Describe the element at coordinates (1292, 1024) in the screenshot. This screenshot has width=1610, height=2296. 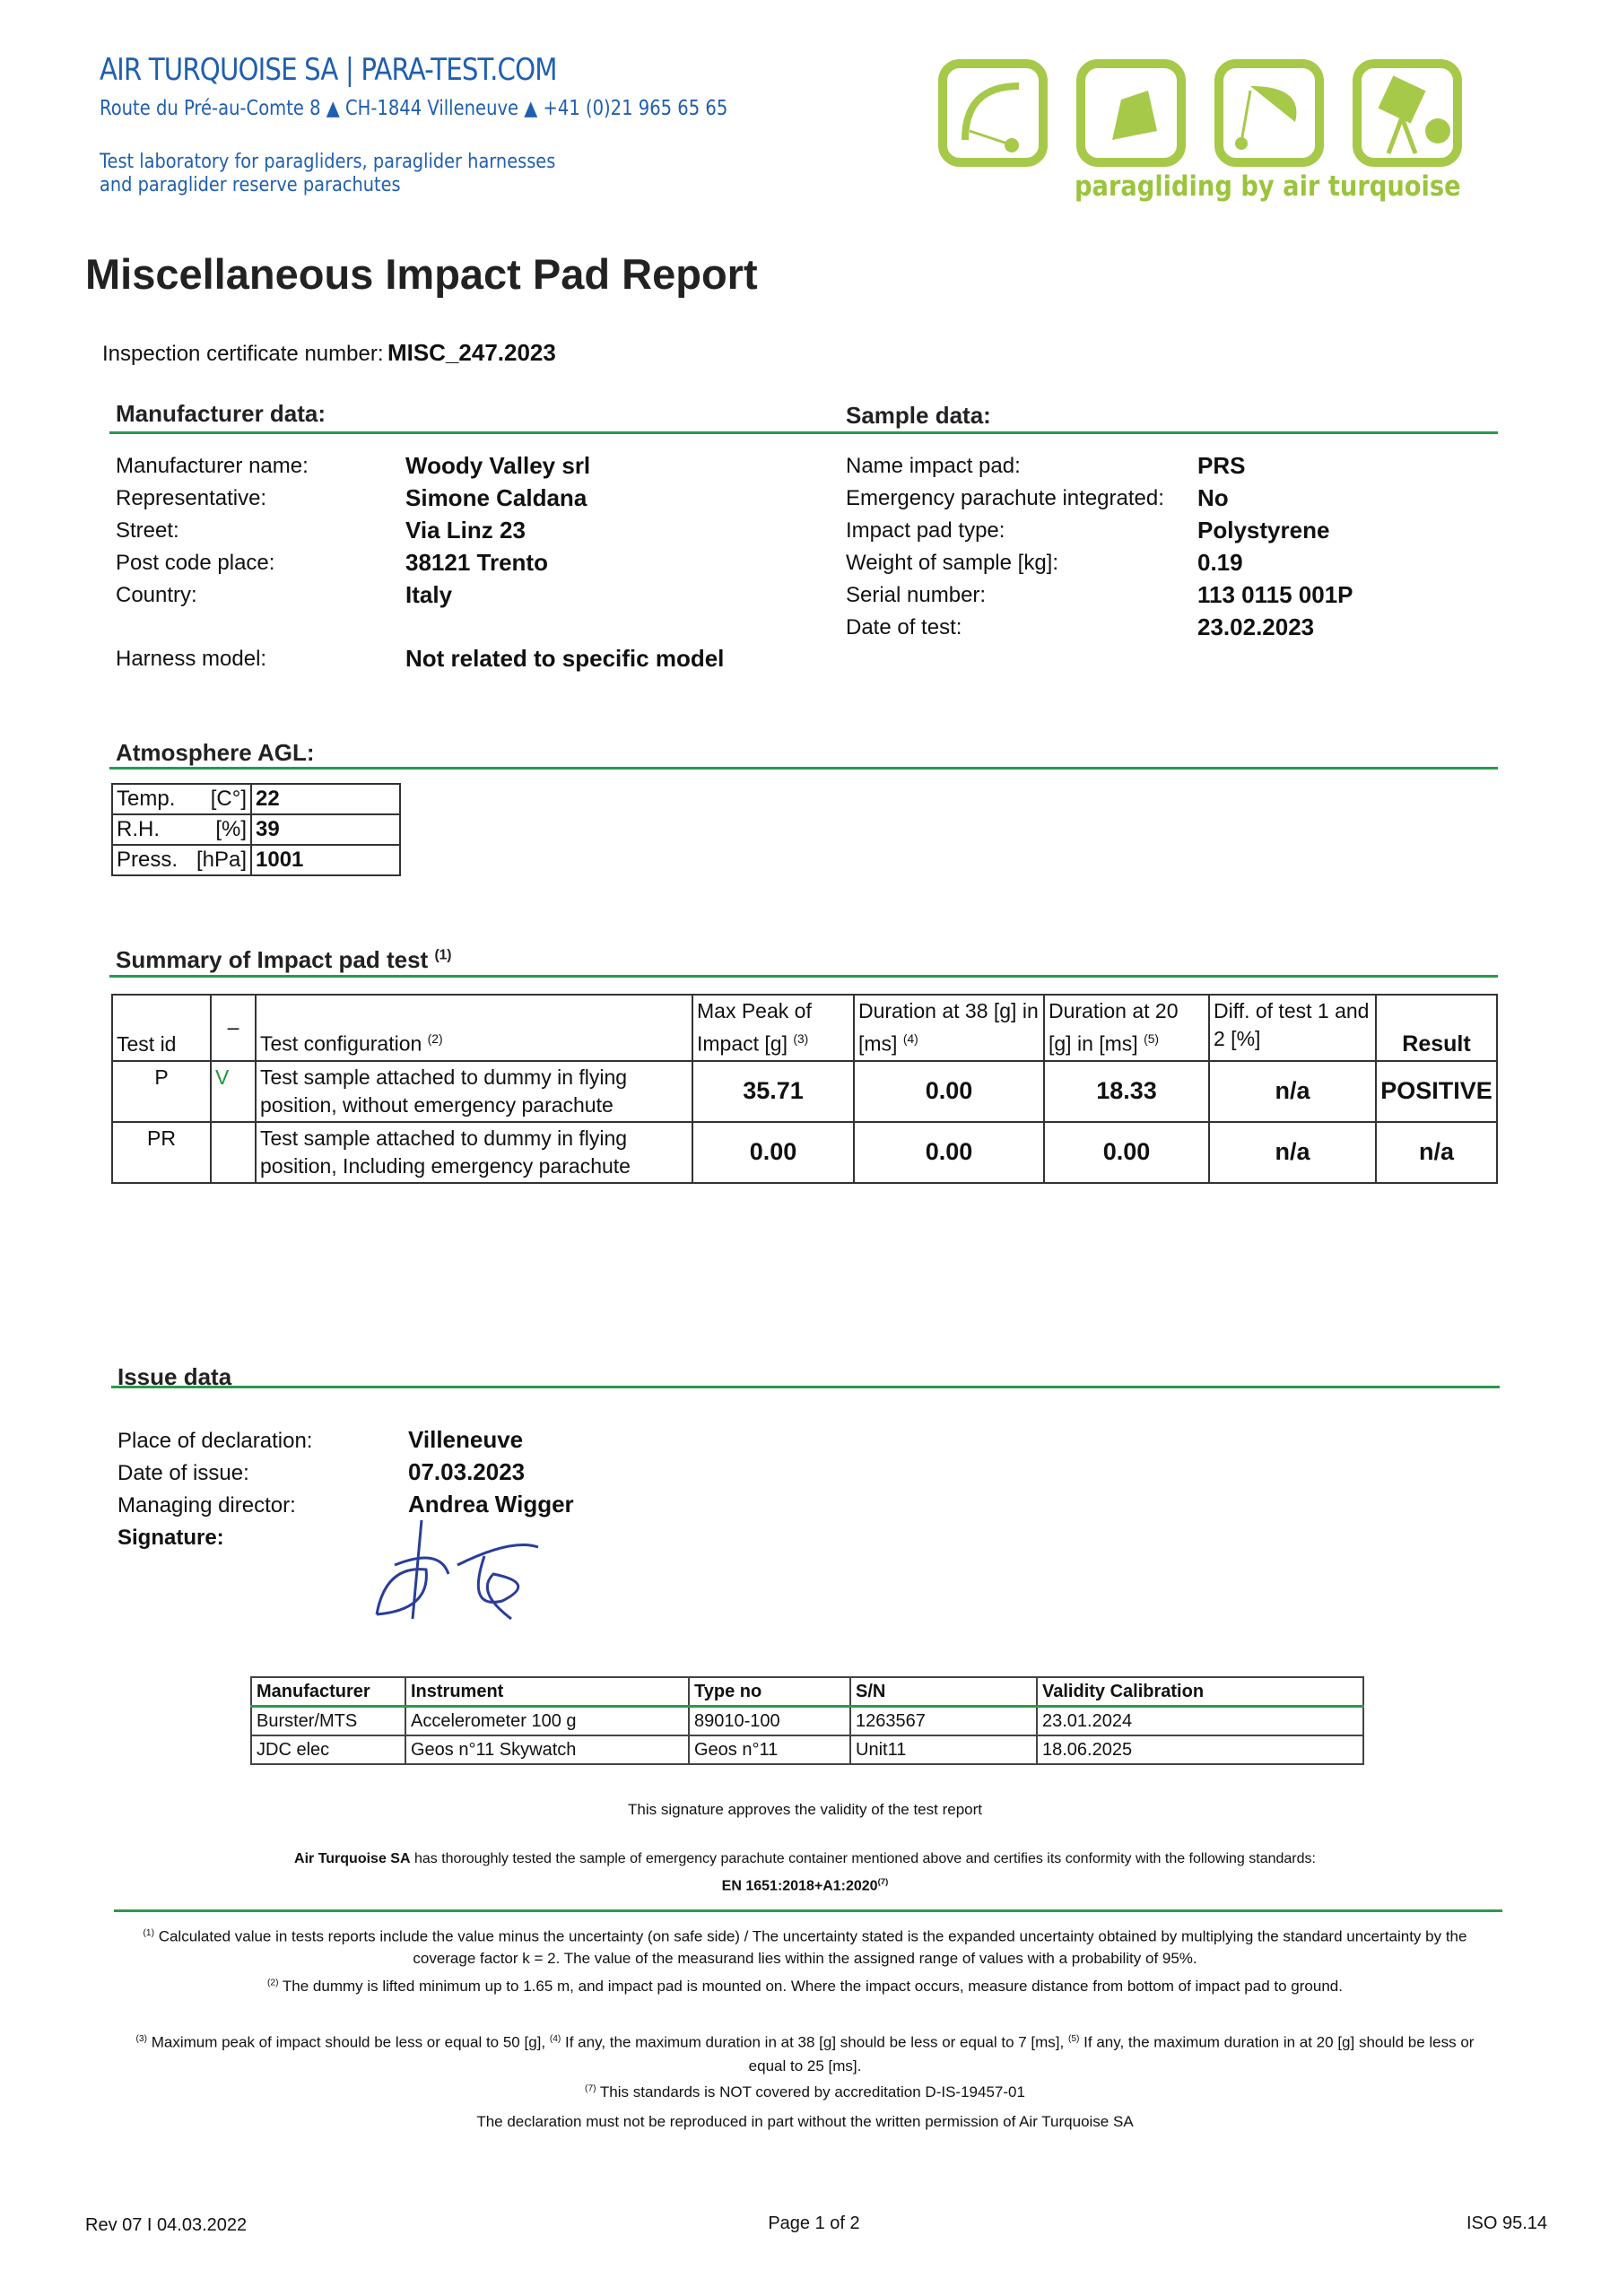
I see `header-label: Diff. of test 1 and 2 [%]` at that location.